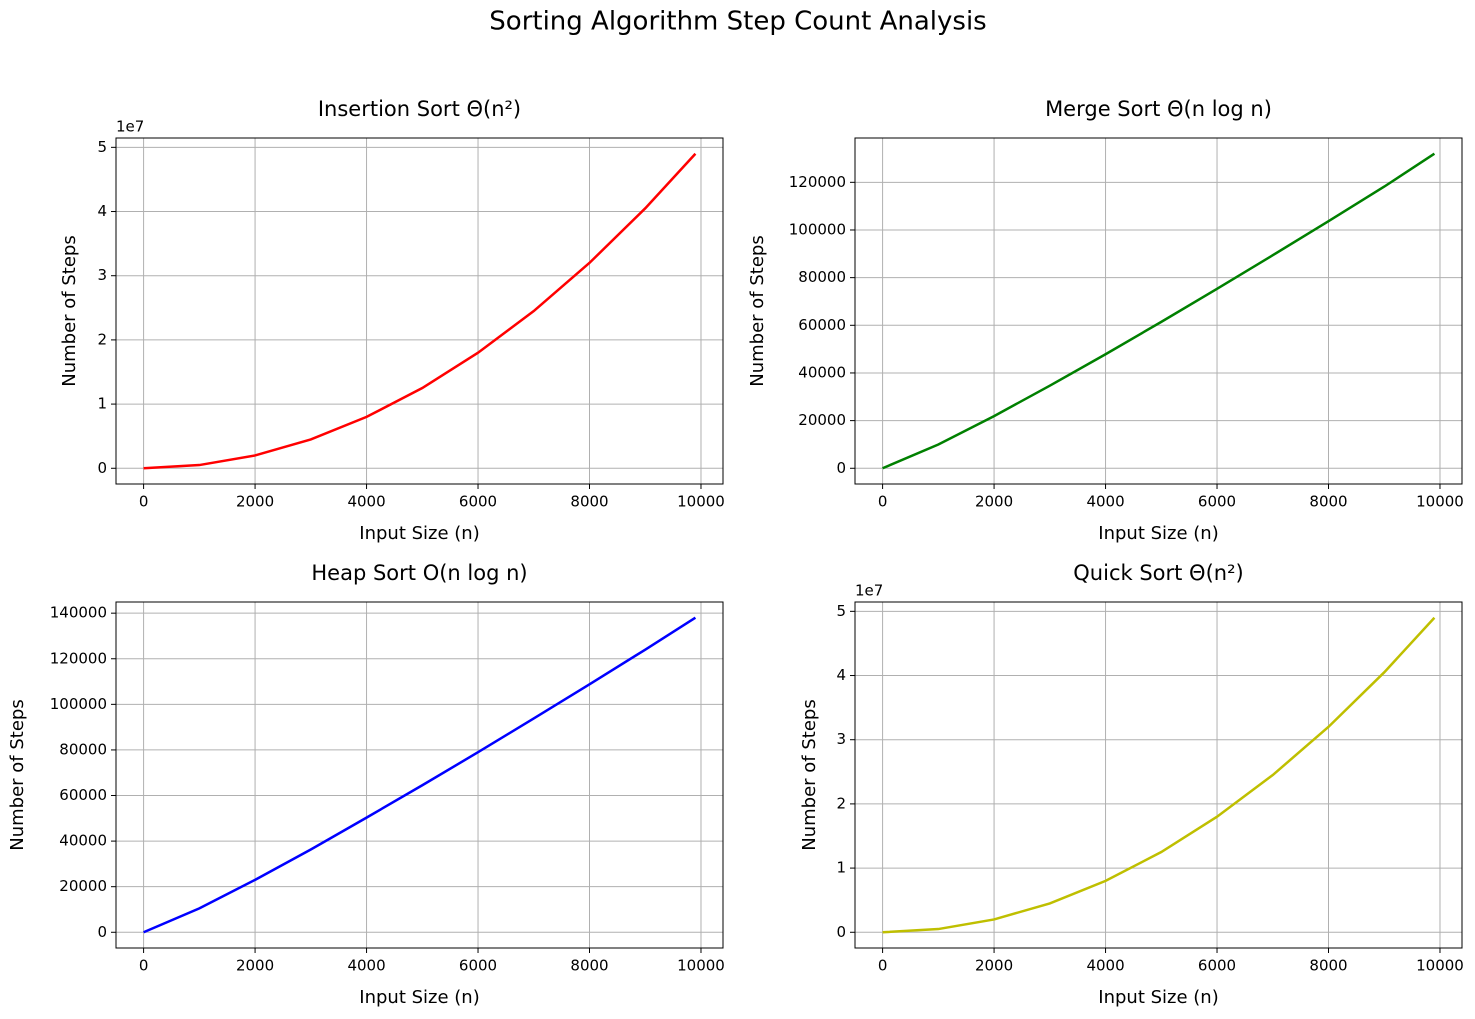 This screenshot has height=1019, width=1475. Describe the element at coordinates (1158, 109) in the screenshot. I see `subplot-title: Merge Sort Θ(n log n)` at that location.